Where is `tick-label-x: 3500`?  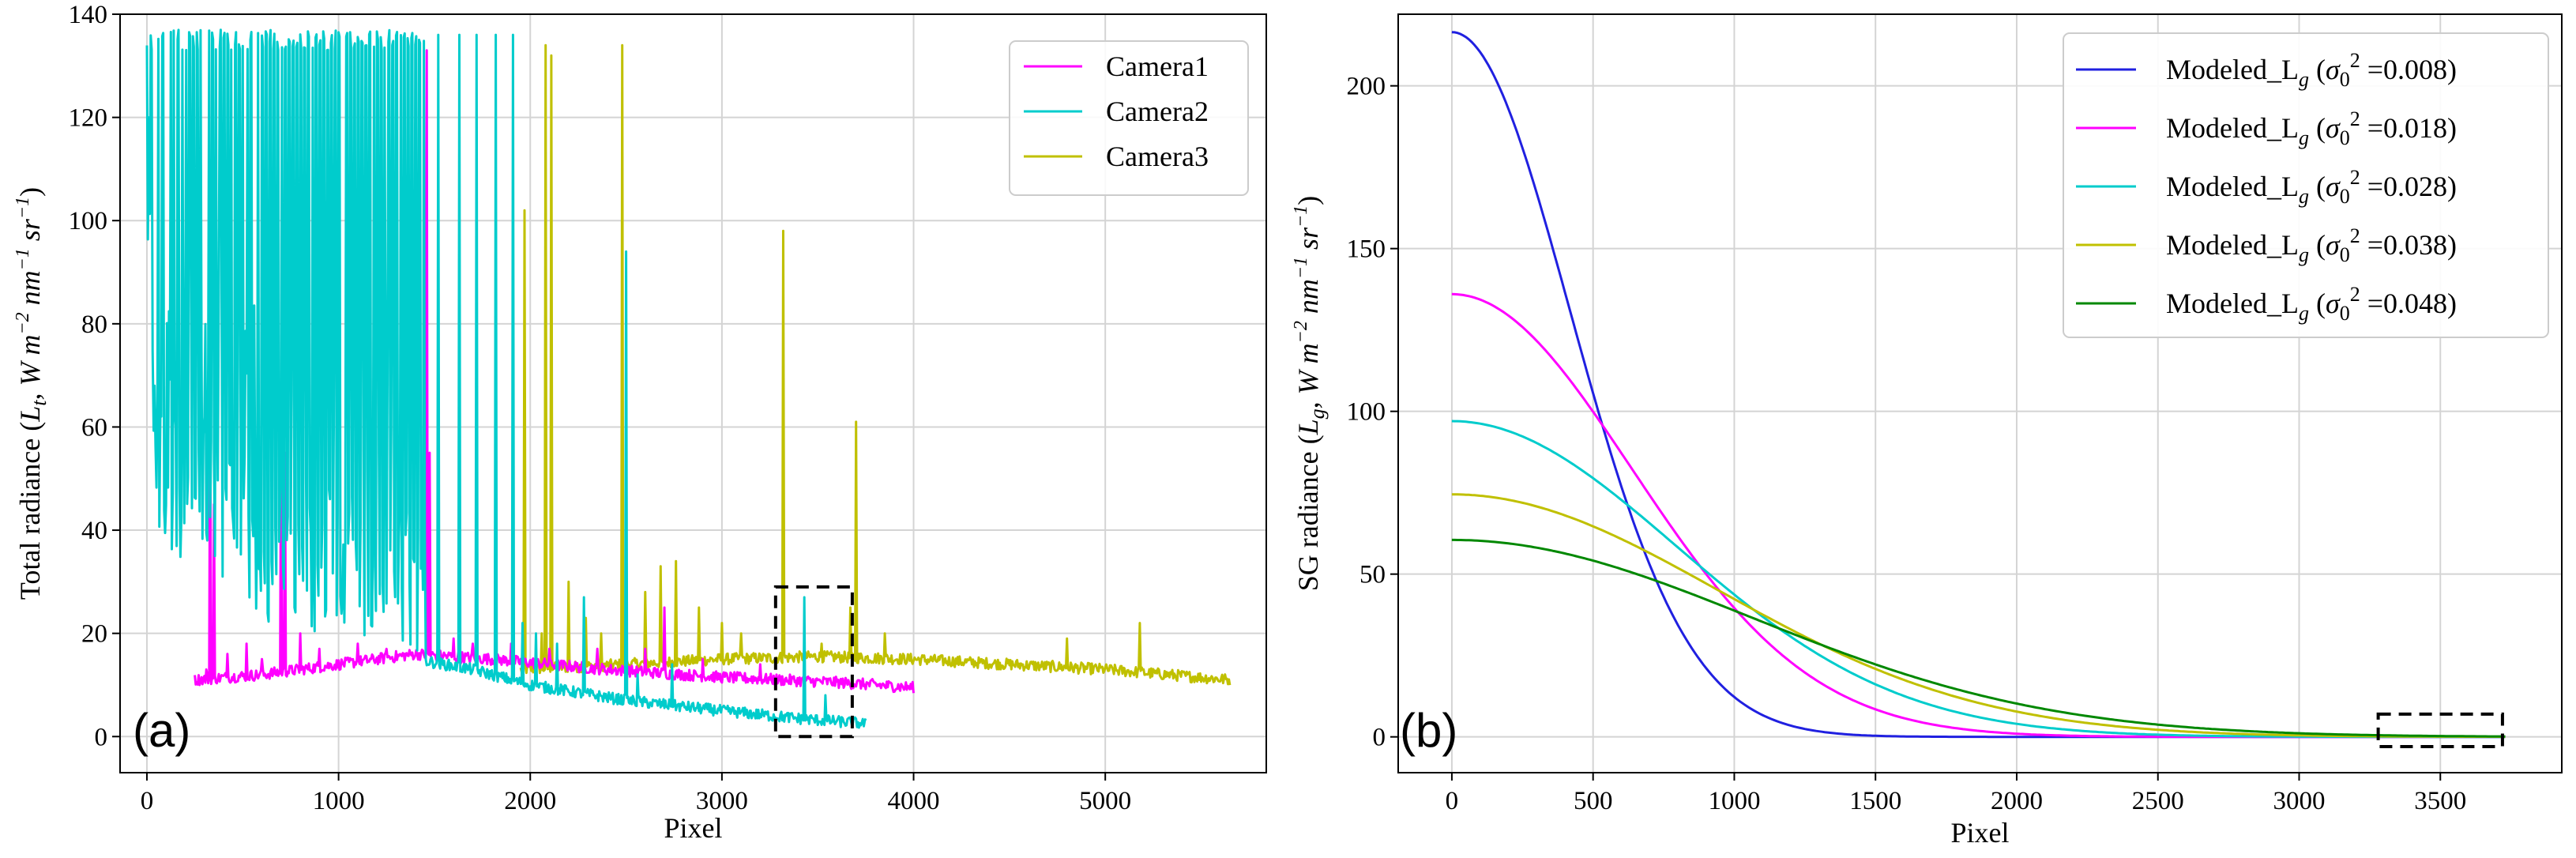
tick-label-x: 3500 is located at coordinates (2440, 801).